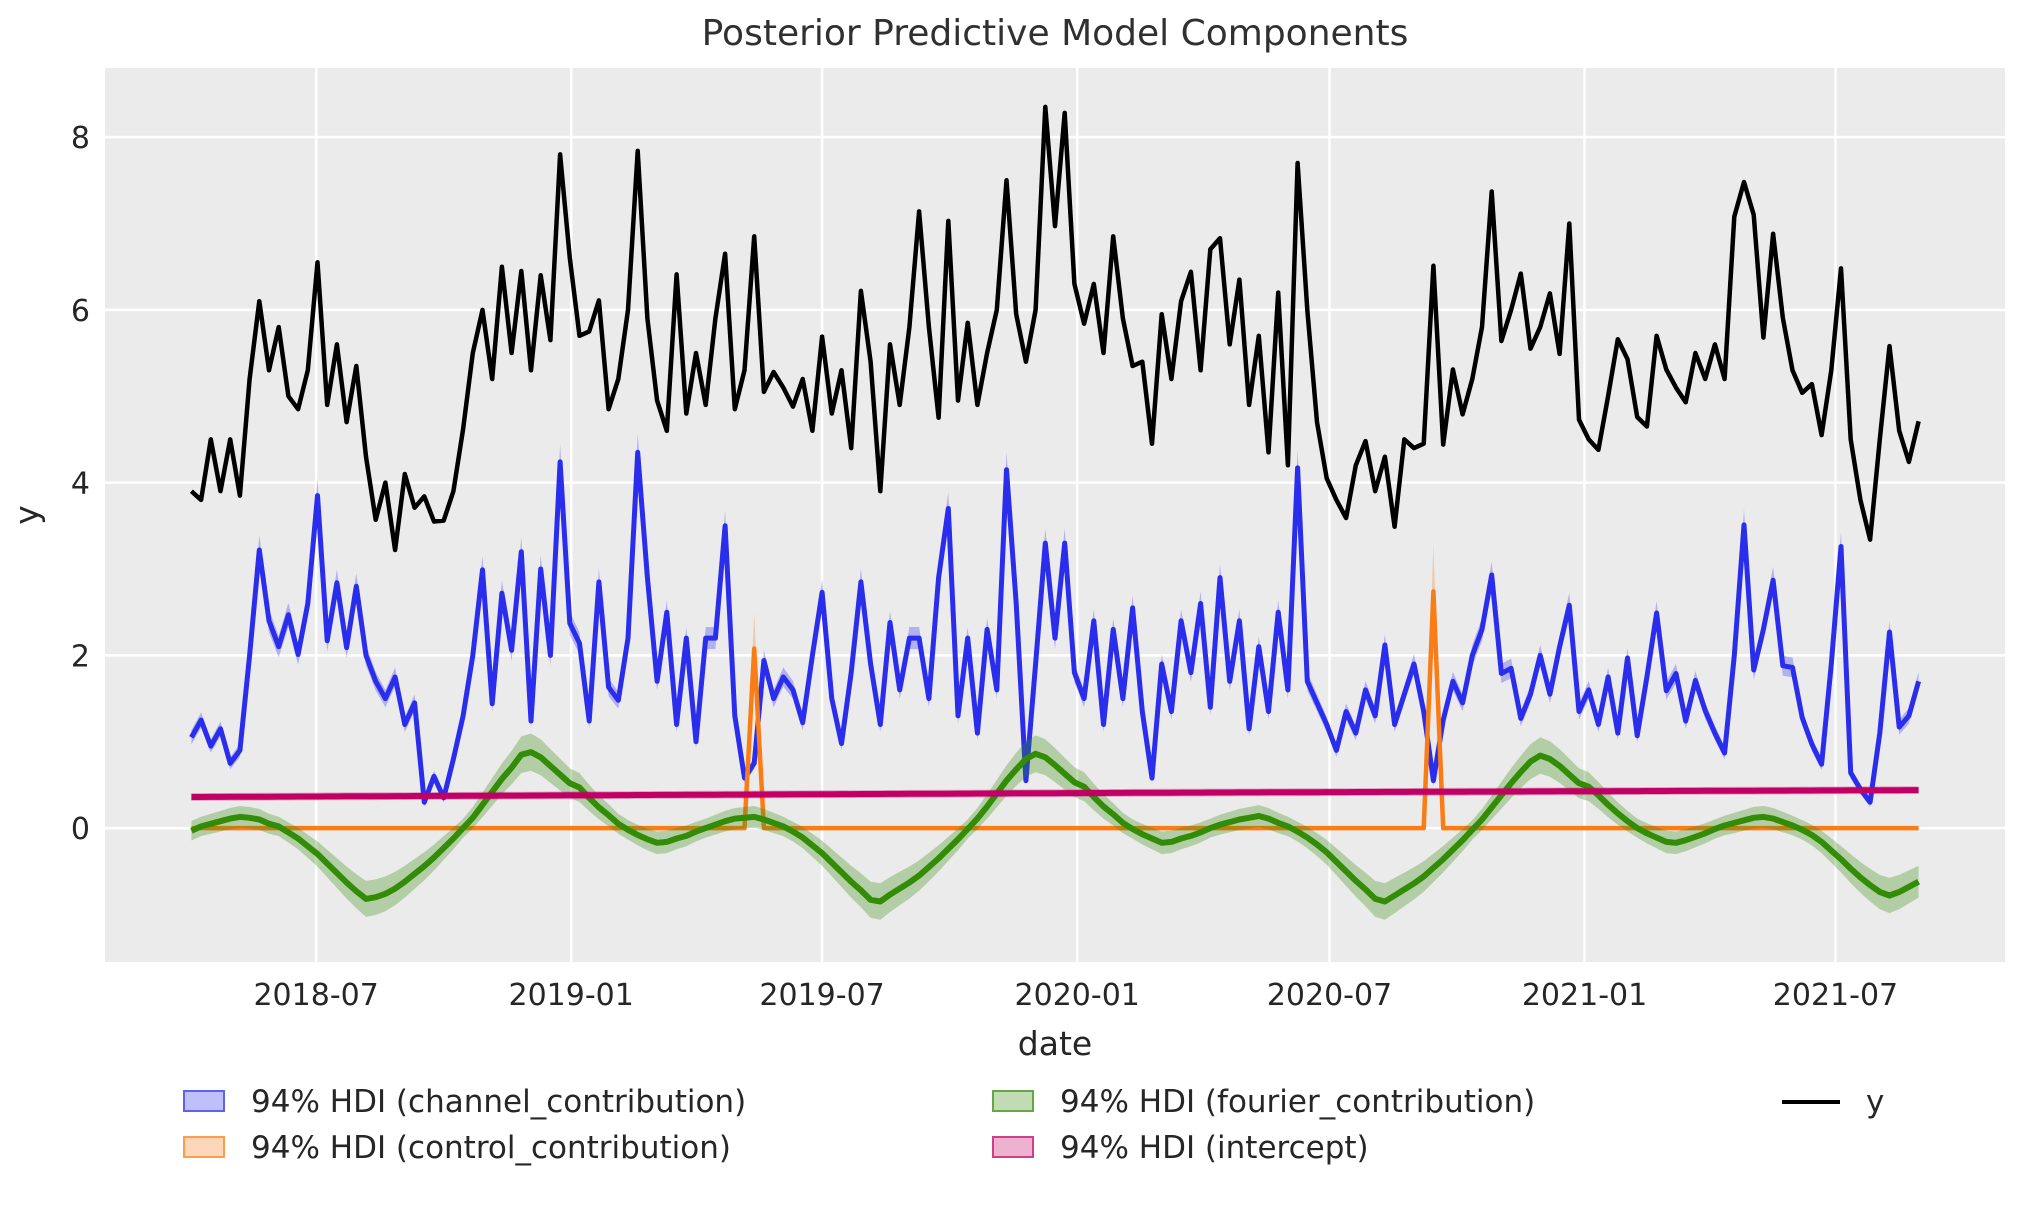  Describe the element at coordinates (1329, 995) in the screenshot. I see `x-tick-label: 2020-07` at that location.